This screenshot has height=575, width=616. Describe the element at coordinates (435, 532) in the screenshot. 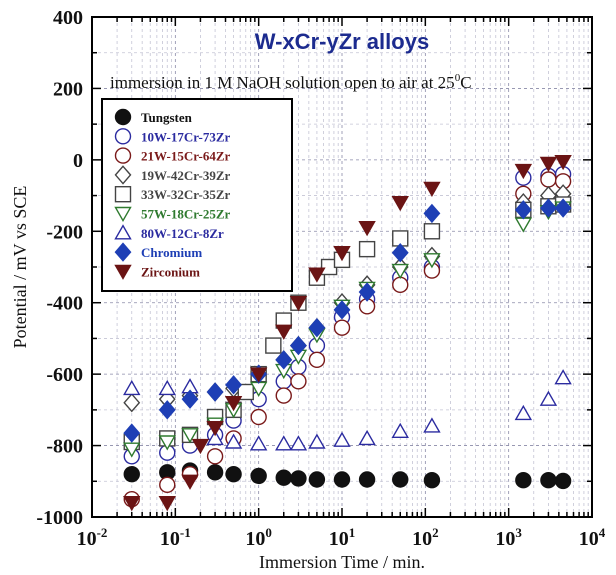

I see `x-tick-label-exponent: 2` at that location.